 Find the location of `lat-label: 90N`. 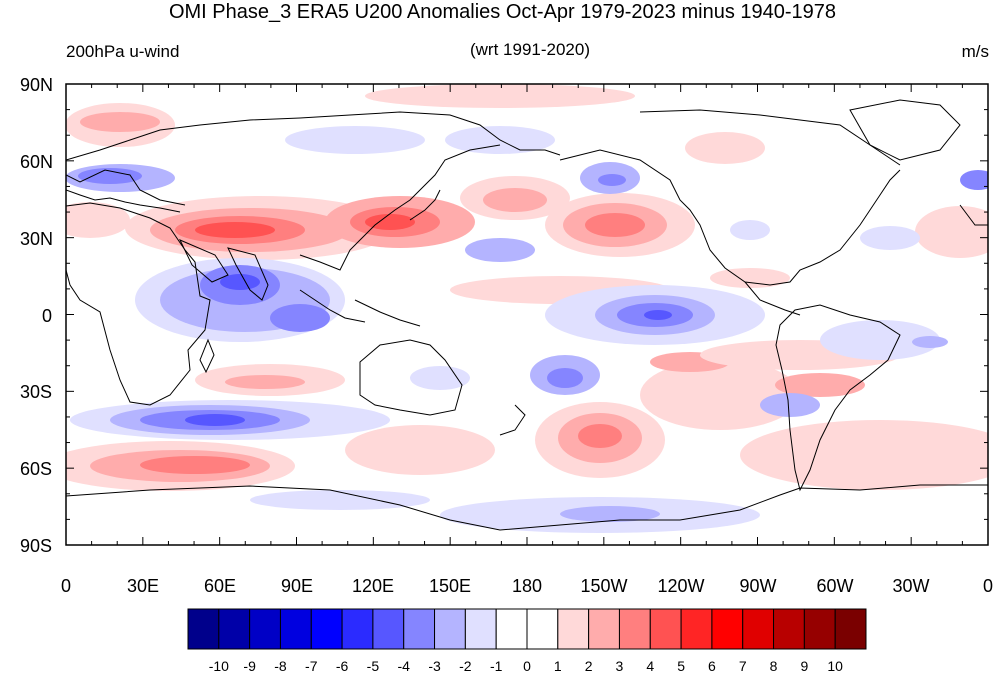

lat-label: 90N is located at coordinates (36, 85).